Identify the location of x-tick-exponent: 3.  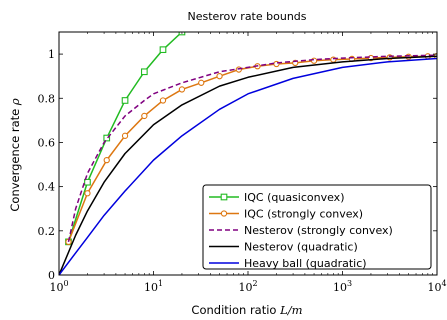
(349, 283).